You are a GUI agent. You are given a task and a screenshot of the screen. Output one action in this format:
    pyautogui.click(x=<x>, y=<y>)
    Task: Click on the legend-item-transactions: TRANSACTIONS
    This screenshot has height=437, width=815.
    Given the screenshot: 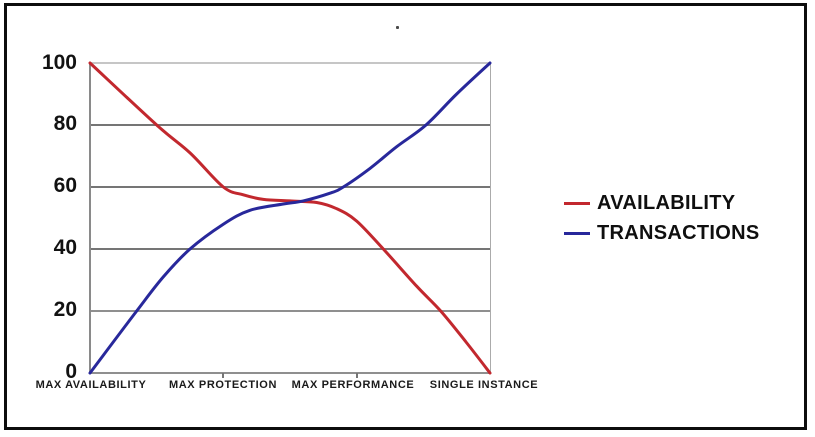 What is the action you would take?
    pyautogui.click(x=662, y=233)
    